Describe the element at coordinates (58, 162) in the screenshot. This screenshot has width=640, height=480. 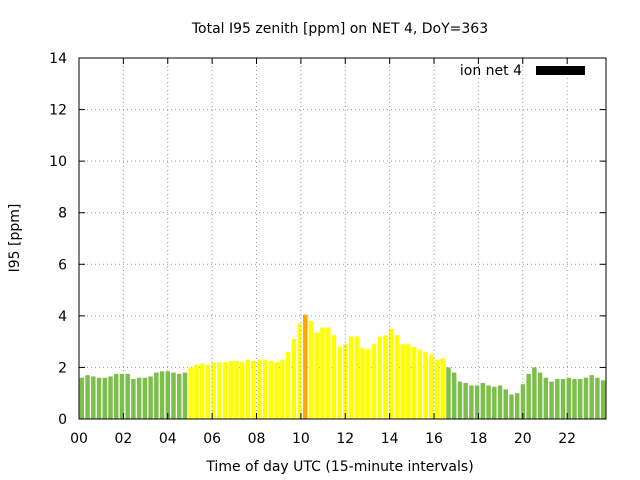
I see `y-tick-label: 10` at that location.